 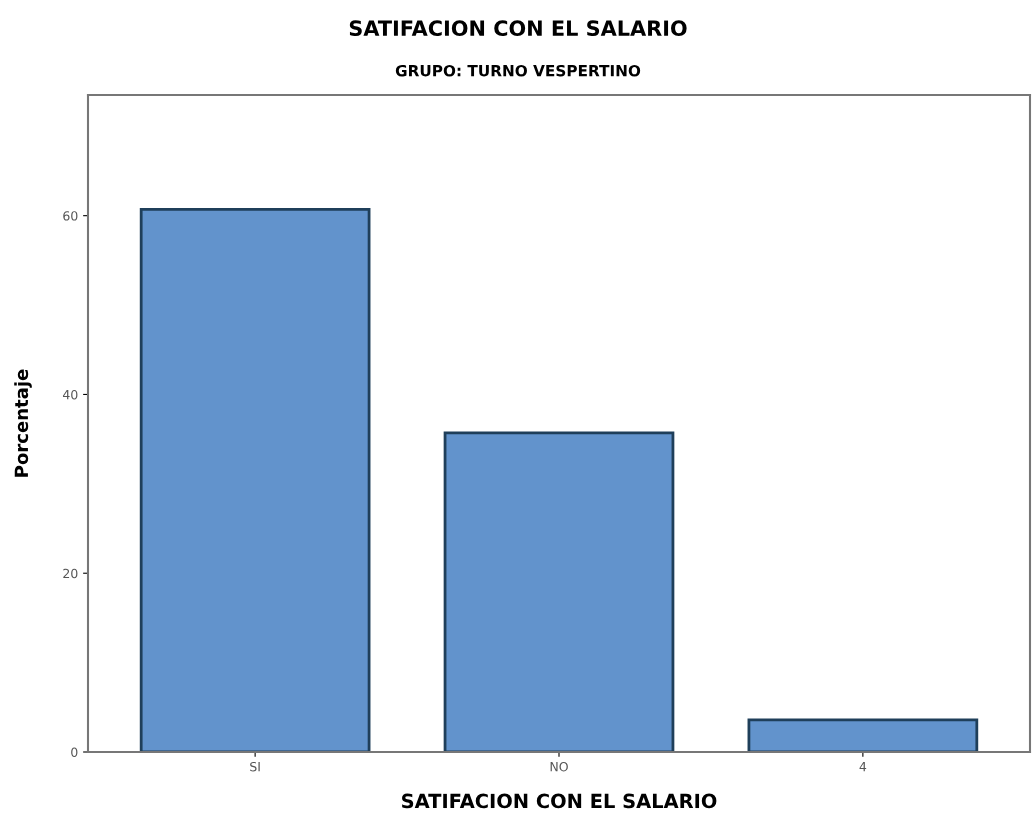 What do you see at coordinates (70, 394) in the screenshot?
I see `y-tick-label: 40` at bounding box center [70, 394].